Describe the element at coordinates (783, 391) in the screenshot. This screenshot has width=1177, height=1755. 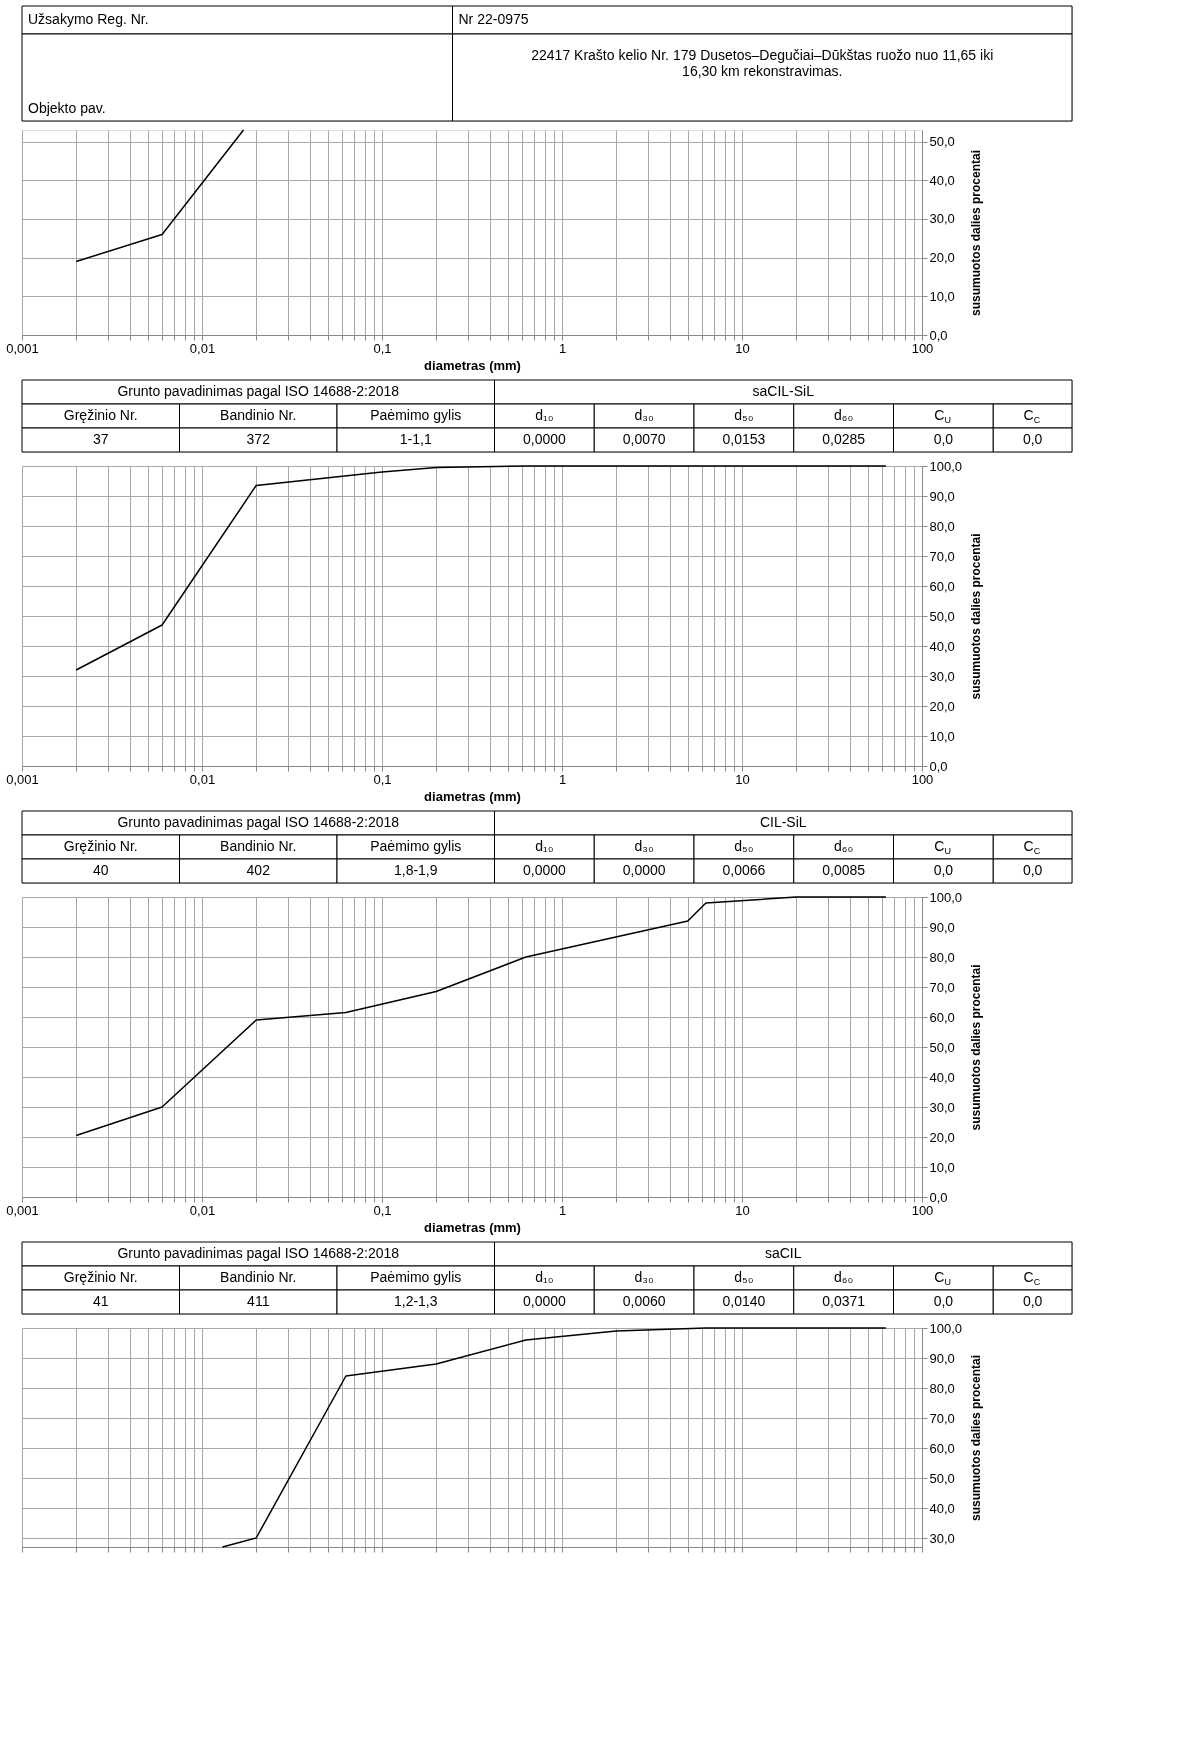
I see `text: saCIL-SiL` at that location.